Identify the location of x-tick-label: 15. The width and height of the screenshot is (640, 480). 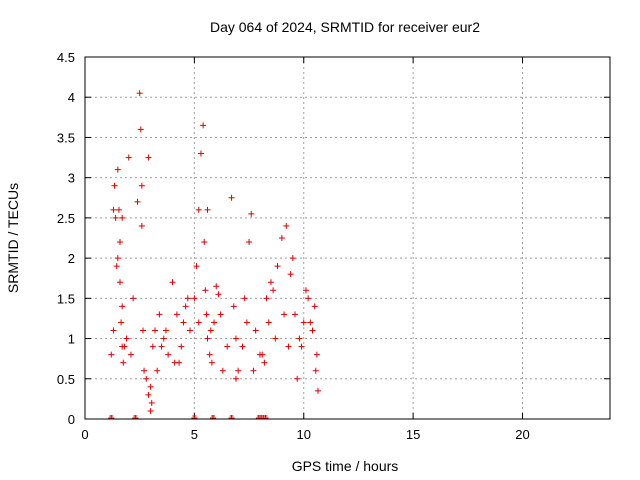
(413, 434).